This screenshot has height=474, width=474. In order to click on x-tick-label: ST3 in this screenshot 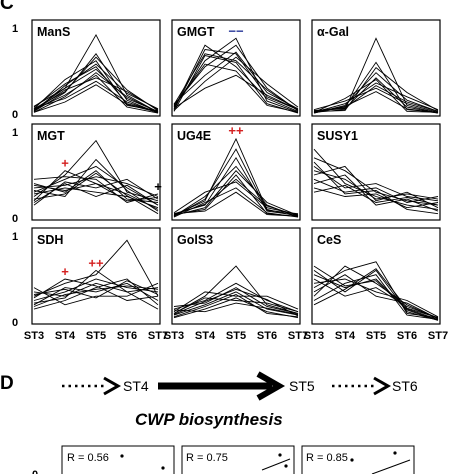, I will do `click(314, 336)`.